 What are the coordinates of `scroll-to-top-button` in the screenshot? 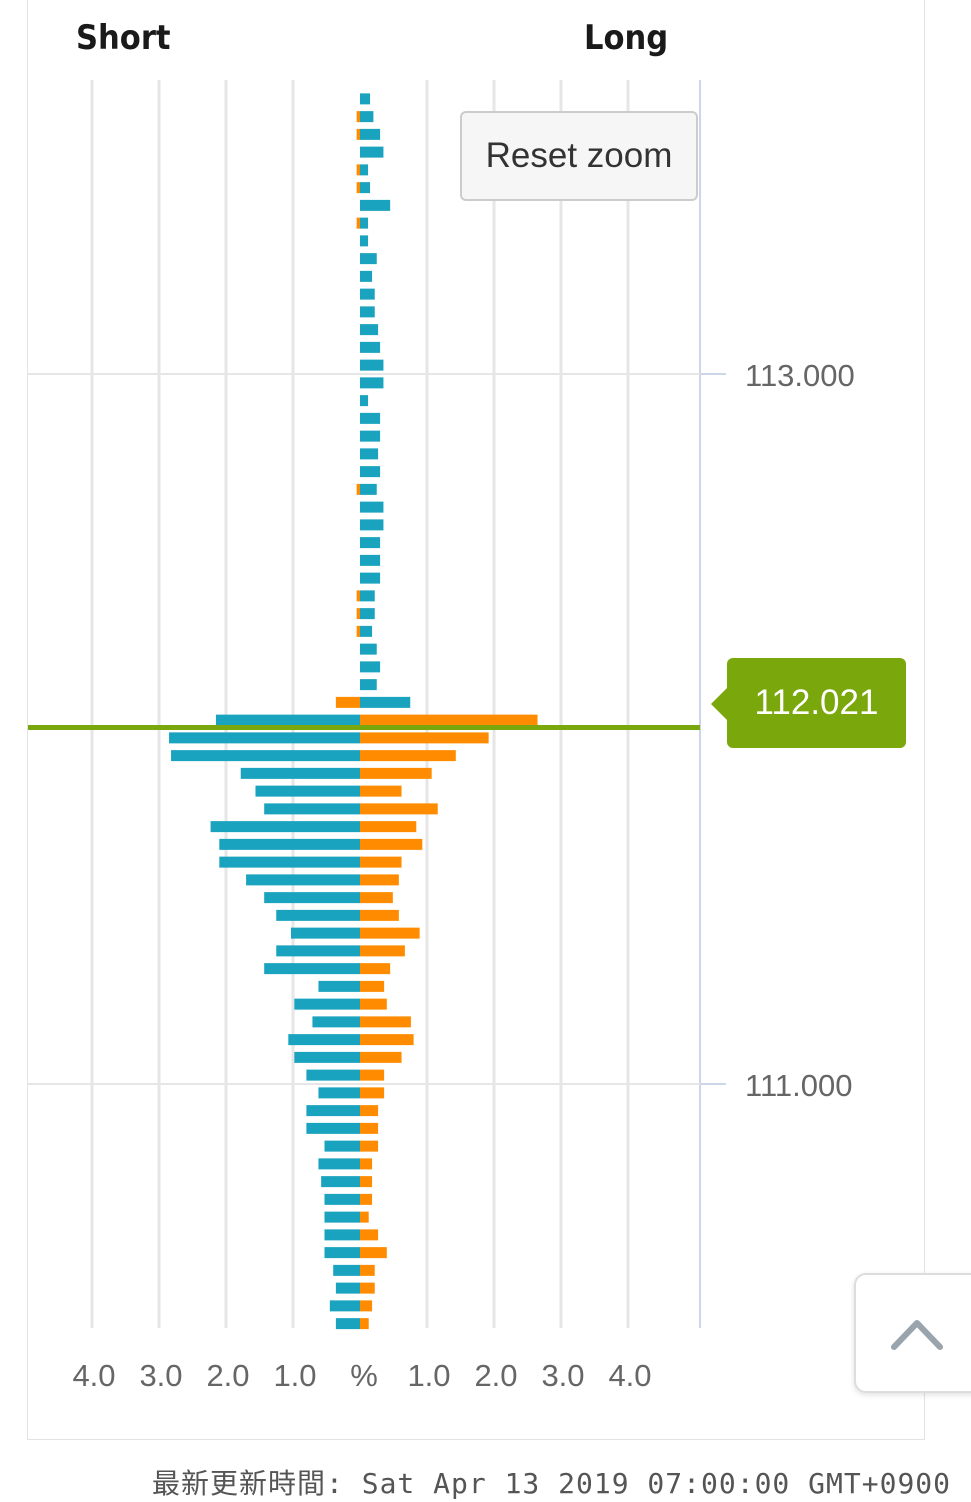 It's located at (912, 1333).